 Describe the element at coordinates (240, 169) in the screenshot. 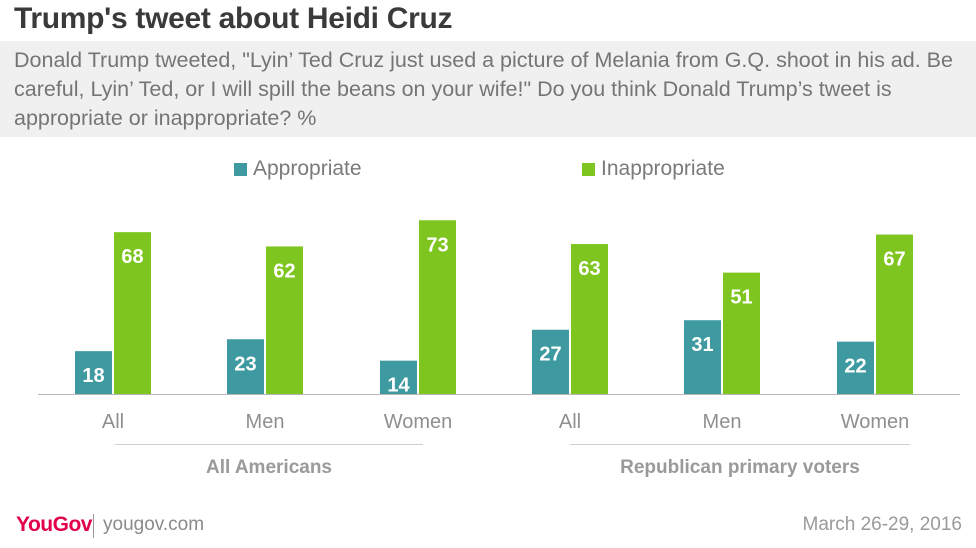

I see `legend-swatch-appropriate` at that location.